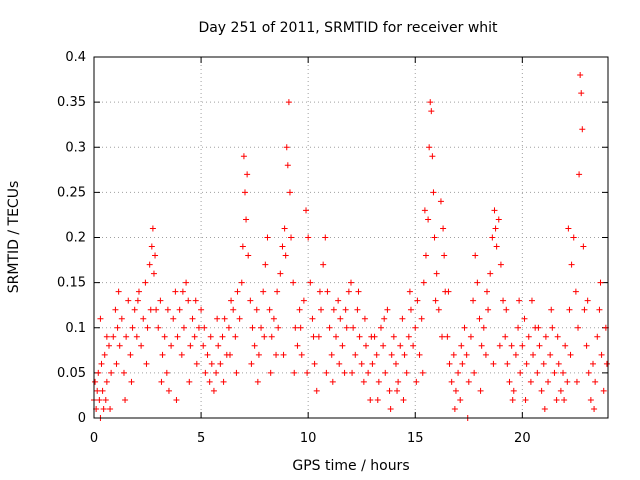 Image resolution: width=640 pixels, height=480 pixels. Describe the element at coordinates (71, 283) in the screenshot. I see `y-tick-label: 0.15` at that location.